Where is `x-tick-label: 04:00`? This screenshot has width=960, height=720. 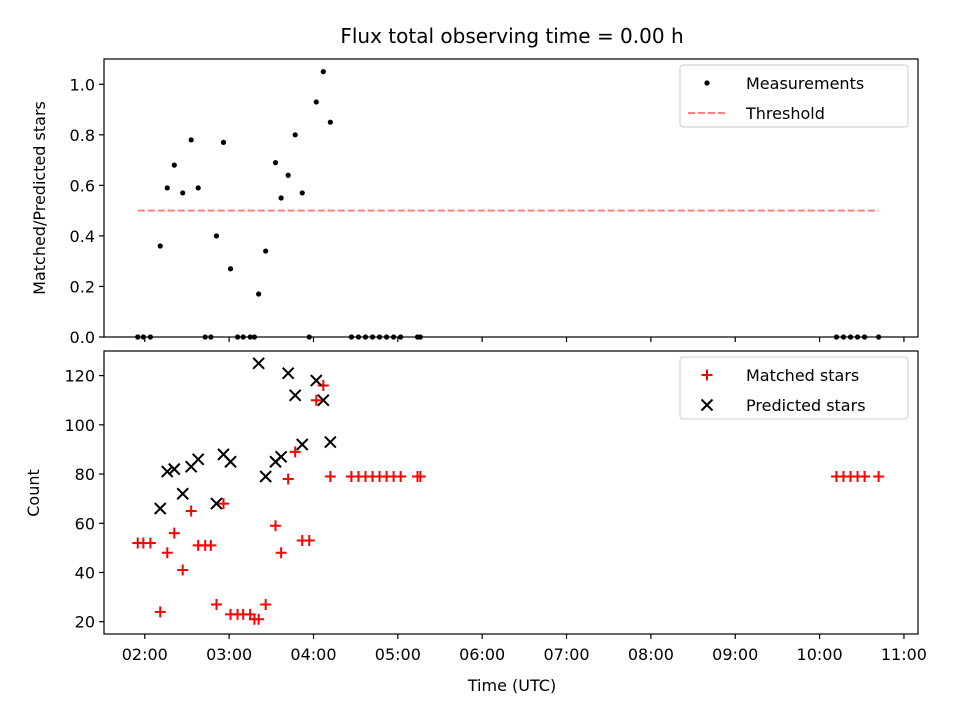 x-tick-label: 04:00 is located at coordinates (313, 654).